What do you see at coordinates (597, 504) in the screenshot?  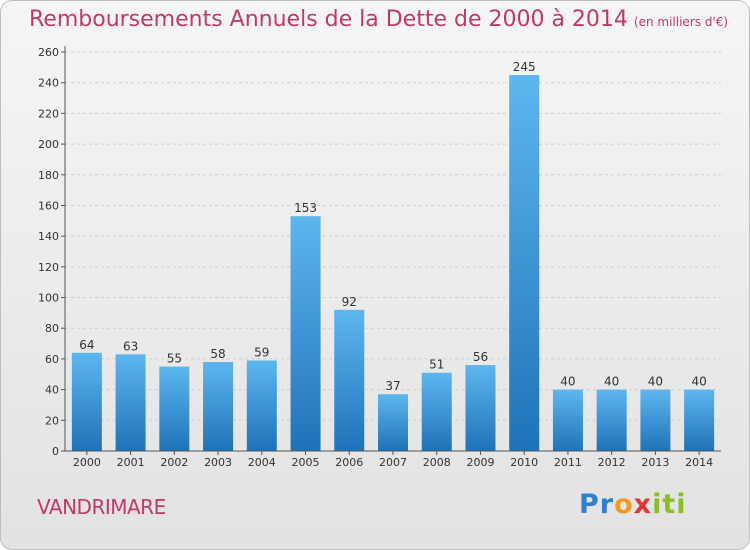 I see `logo-part: Pr` at bounding box center [597, 504].